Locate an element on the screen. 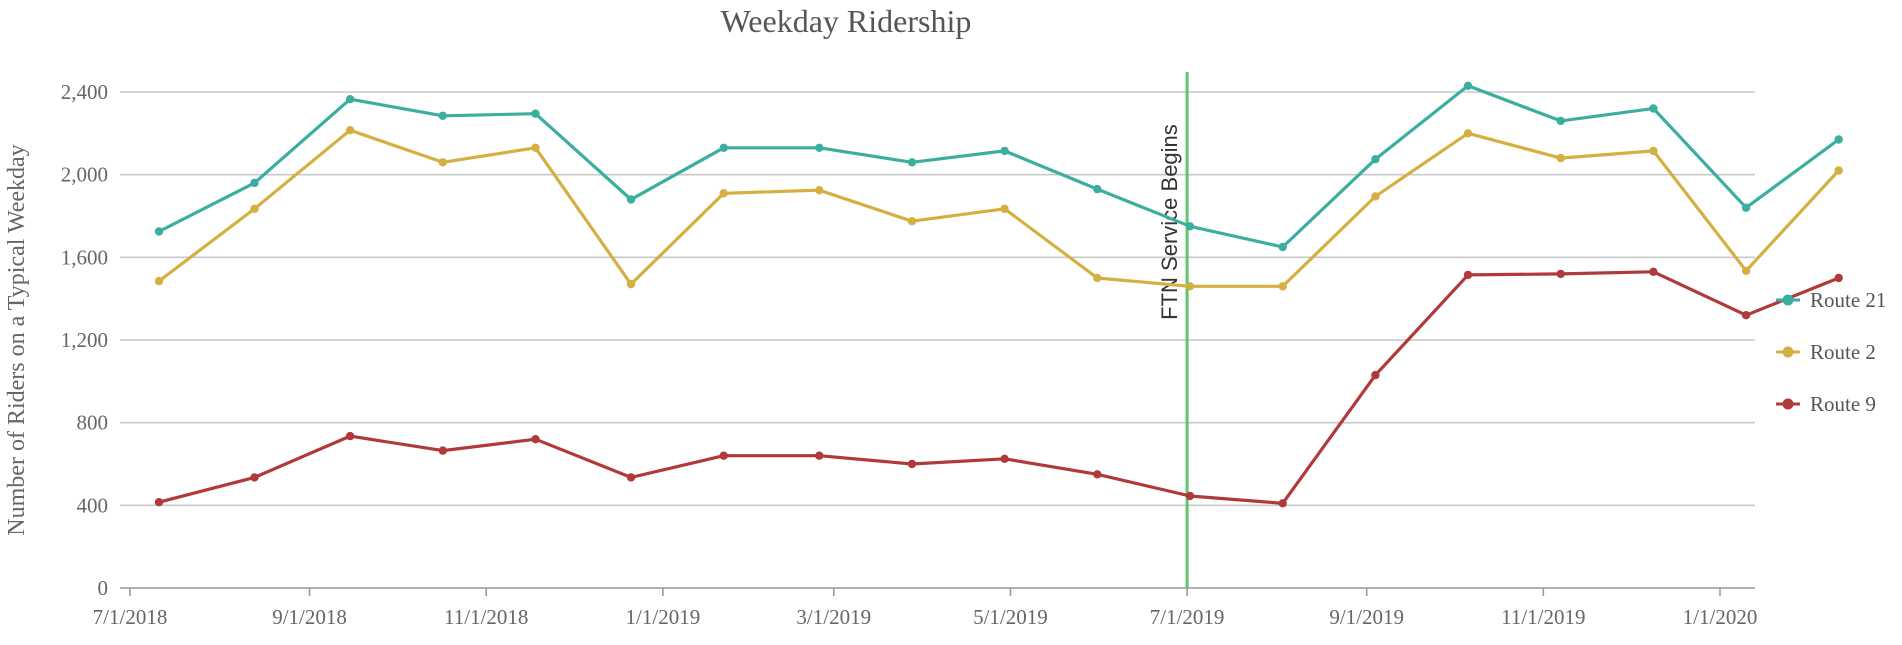 The image size is (1902, 645). x-tick-label: 9/1/2019 is located at coordinates (1366, 617).